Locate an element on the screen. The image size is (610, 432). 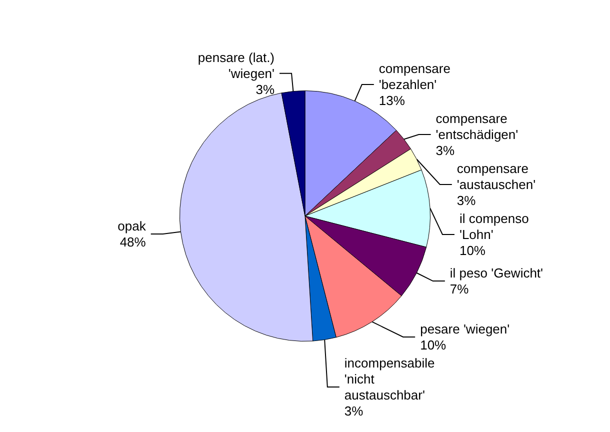
data-label: 48% is located at coordinates (133, 242).